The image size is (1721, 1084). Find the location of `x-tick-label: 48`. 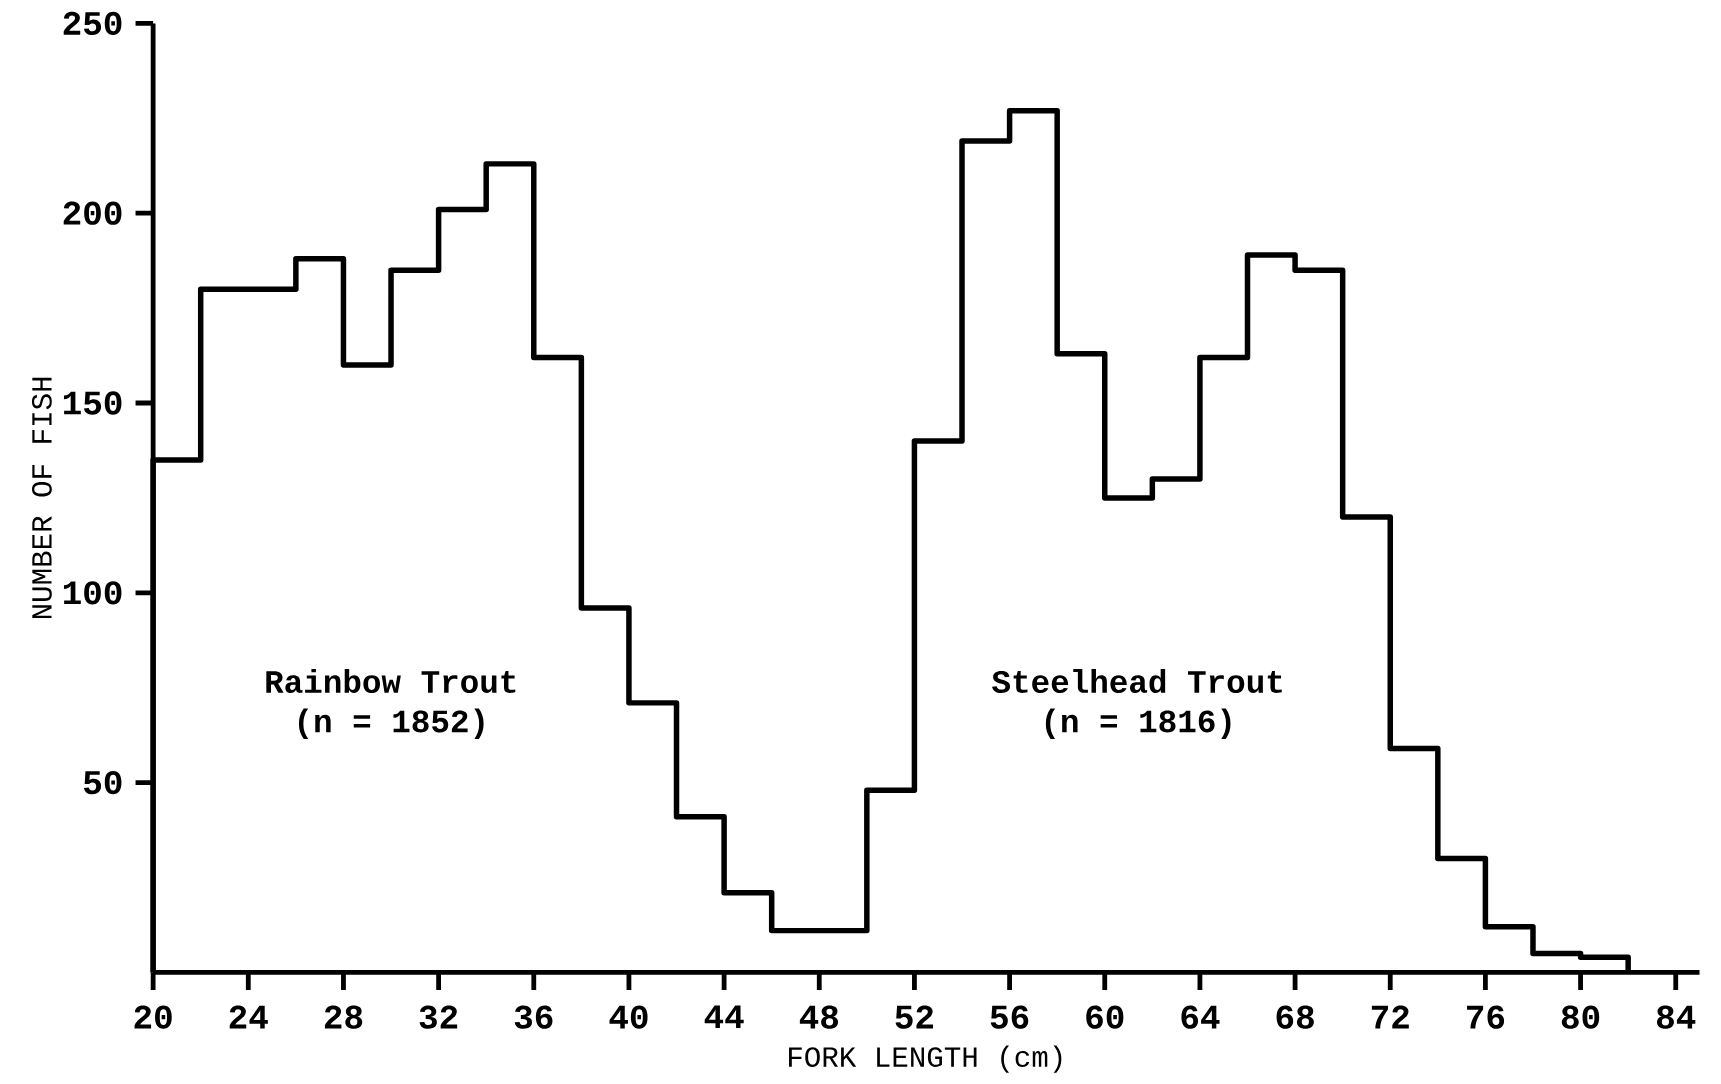

x-tick-label: 48 is located at coordinates (819, 1017).